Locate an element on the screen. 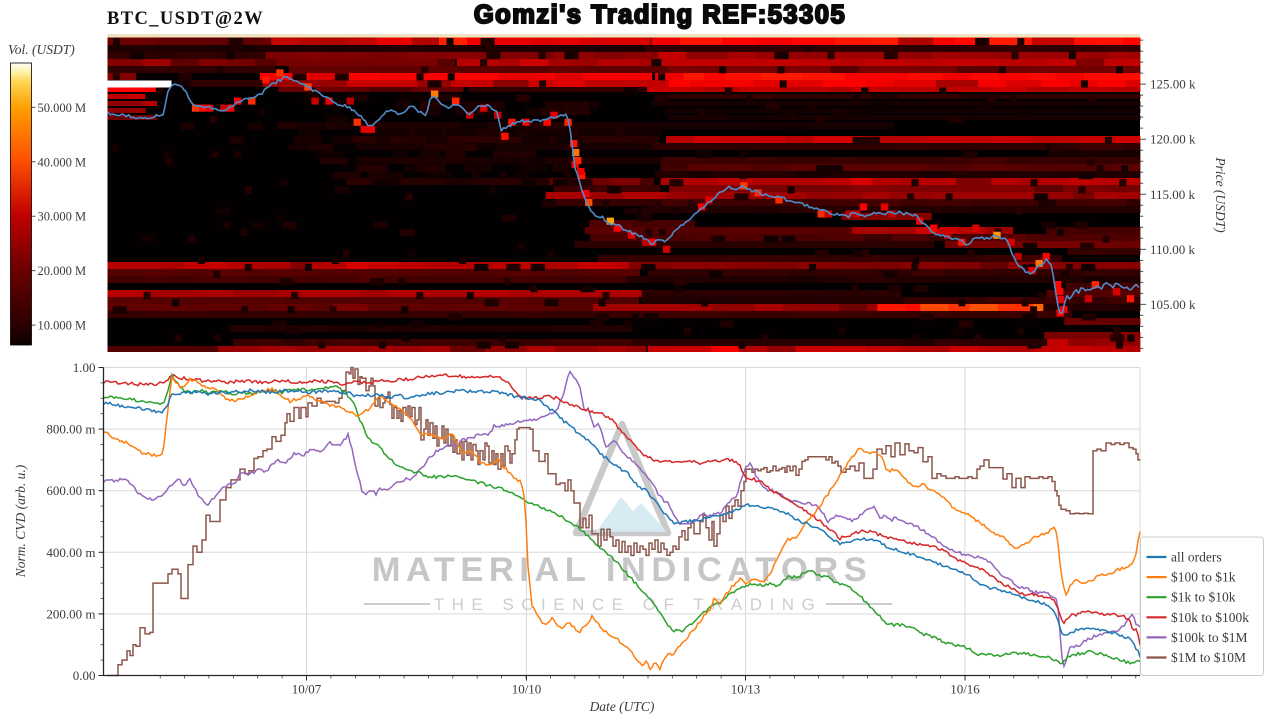  svg-text: 105.00 k is located at coordinates (1173, 304).